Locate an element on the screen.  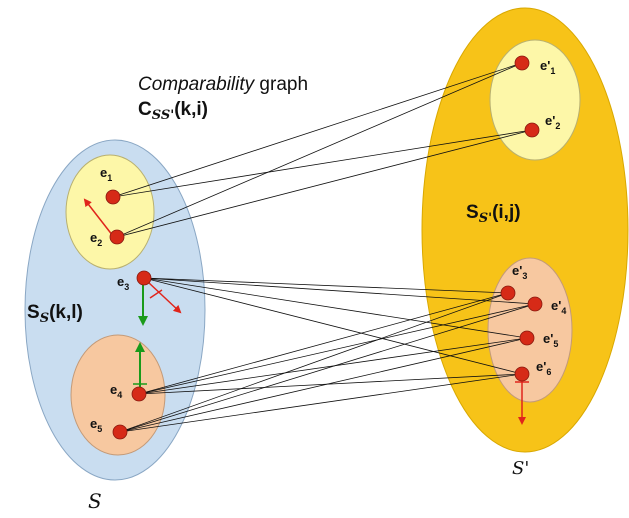
left-set-label: SS(k,l) is located at coordinates (55, 314).